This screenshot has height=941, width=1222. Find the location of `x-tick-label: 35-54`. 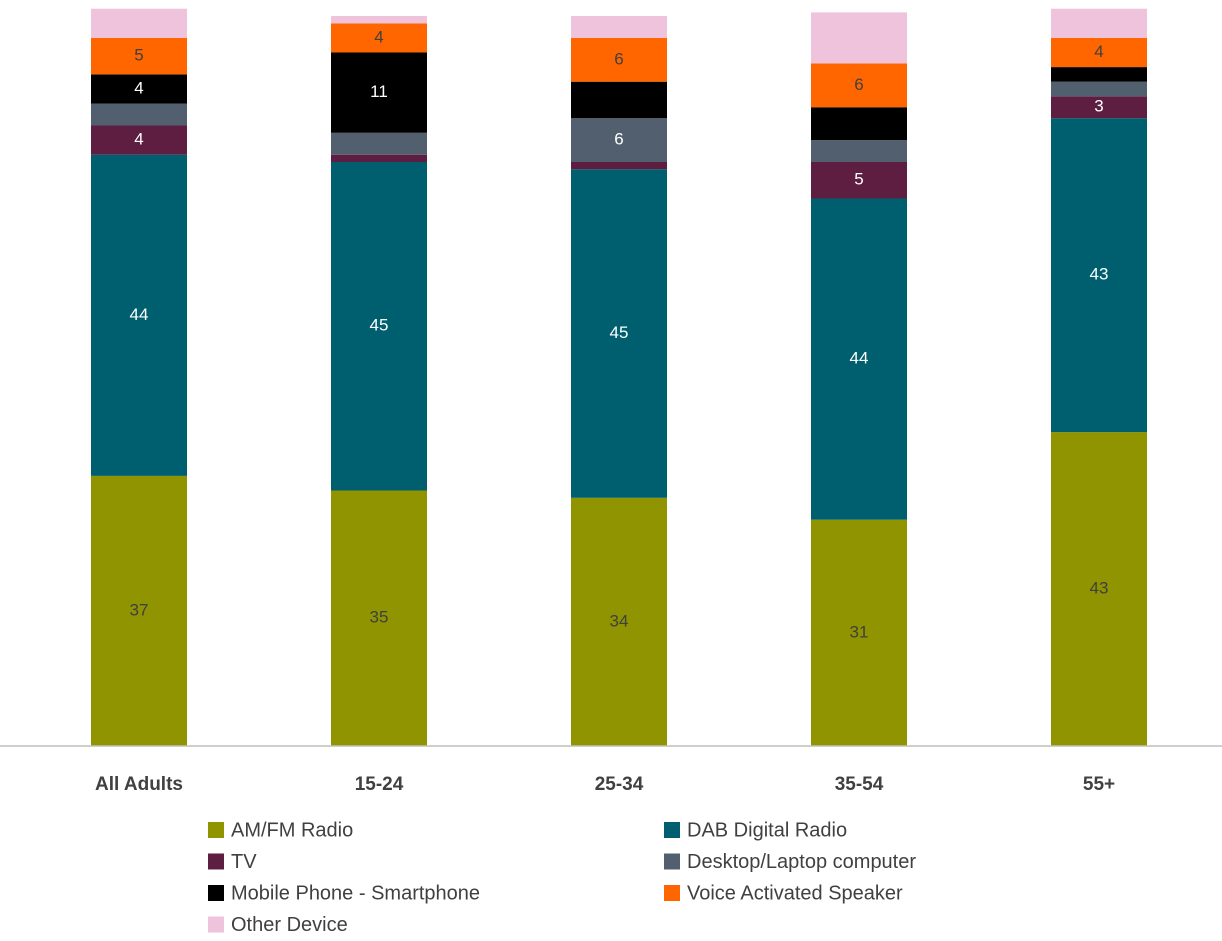

x-tick-label: 35-54 is located at coordinates (859, 784).